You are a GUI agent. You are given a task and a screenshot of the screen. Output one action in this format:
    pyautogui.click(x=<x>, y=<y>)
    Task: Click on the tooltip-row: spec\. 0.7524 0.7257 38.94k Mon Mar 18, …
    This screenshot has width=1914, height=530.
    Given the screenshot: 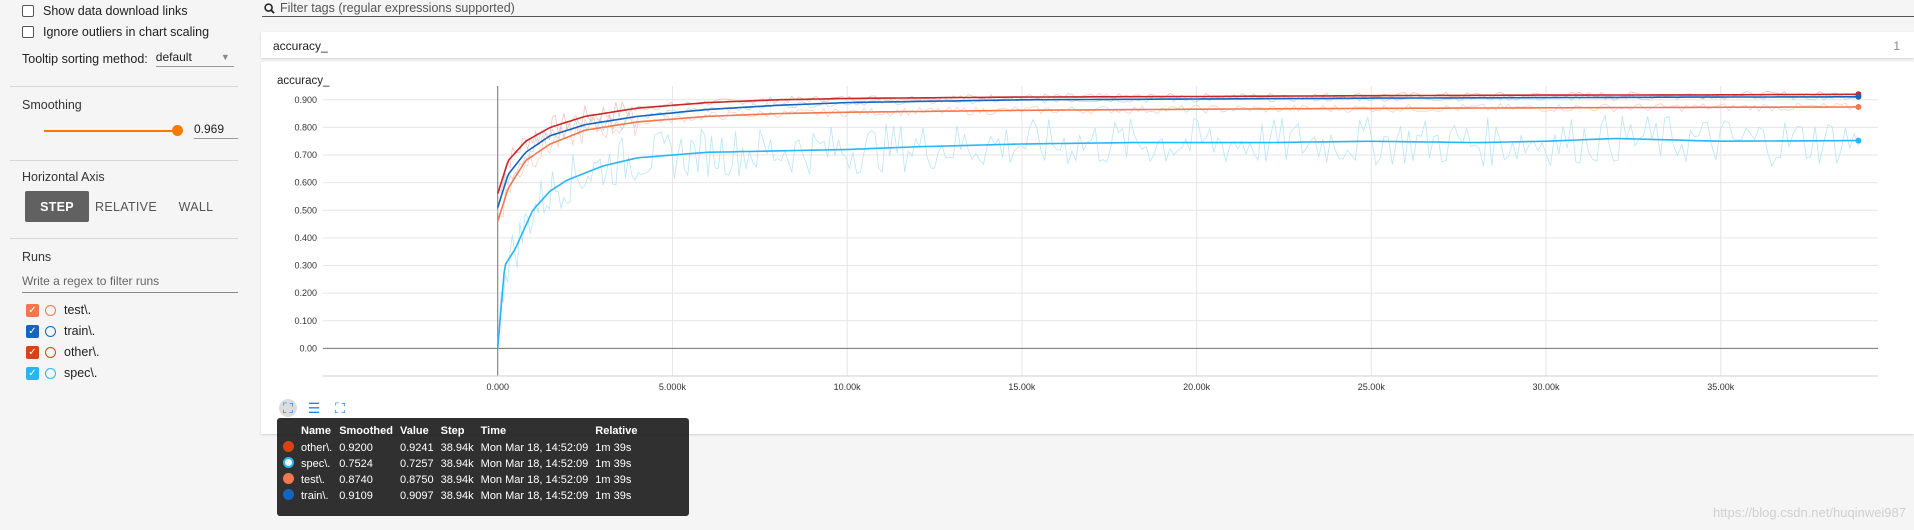 What is the action you would take?
    pyautogui.click(x=463, y=464)
    